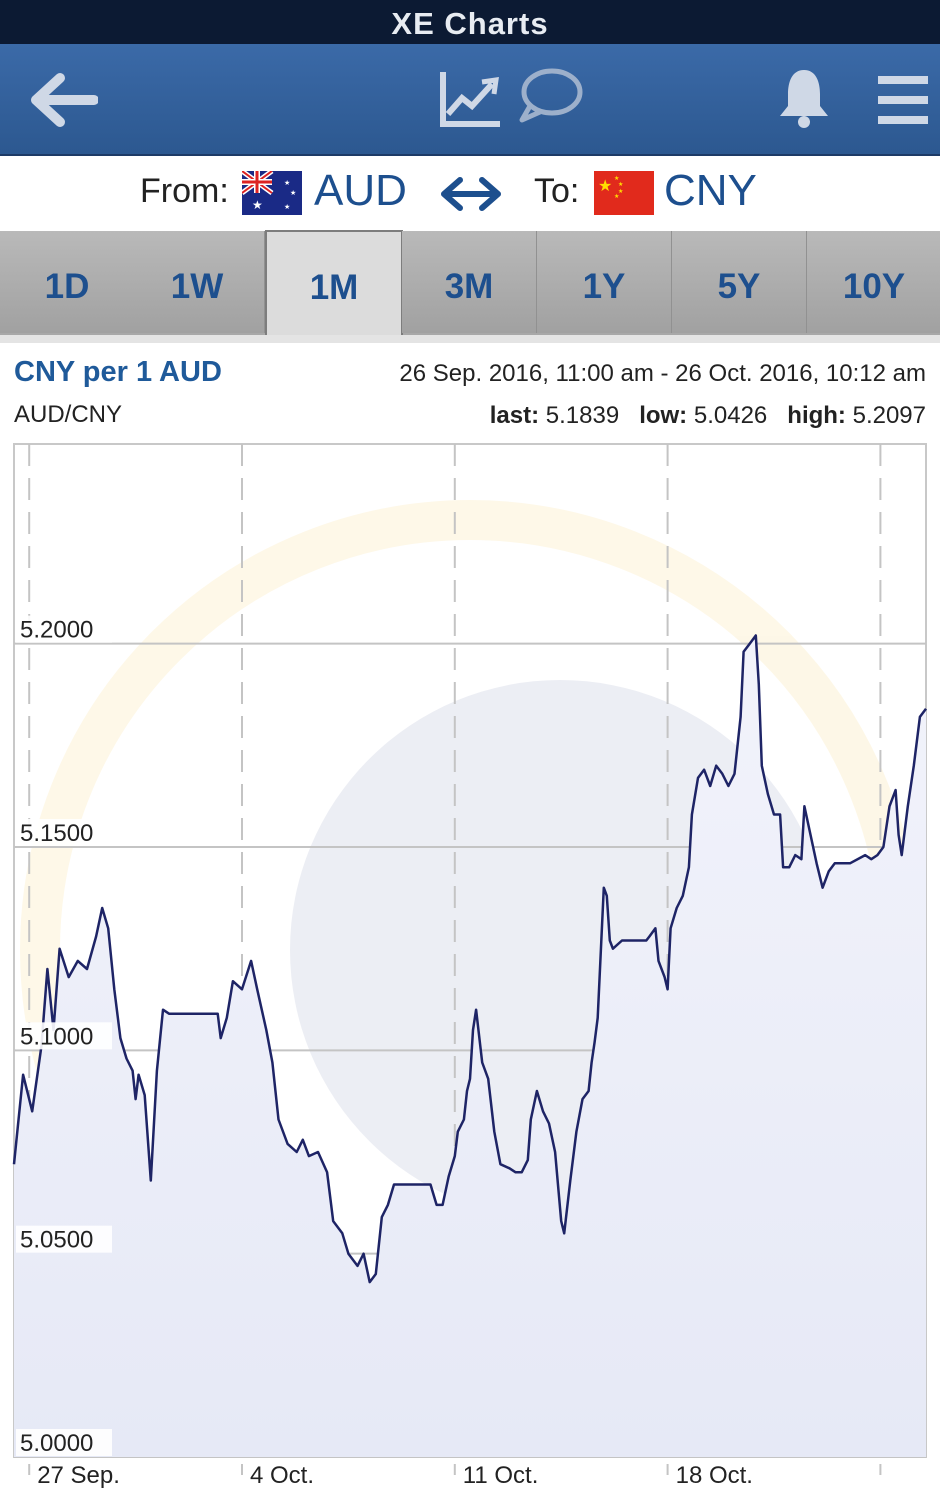 This screenshot has width=940, height=1498. Describe the element at coordinates (56, 1036) in the screenshot. I see `y-tick-label: 5.1000` at that location.